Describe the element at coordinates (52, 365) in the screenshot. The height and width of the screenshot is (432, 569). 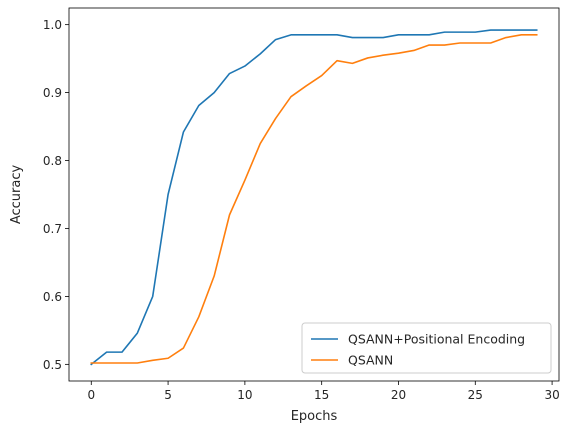
I see `y-tick-label: 0.5` at that location.